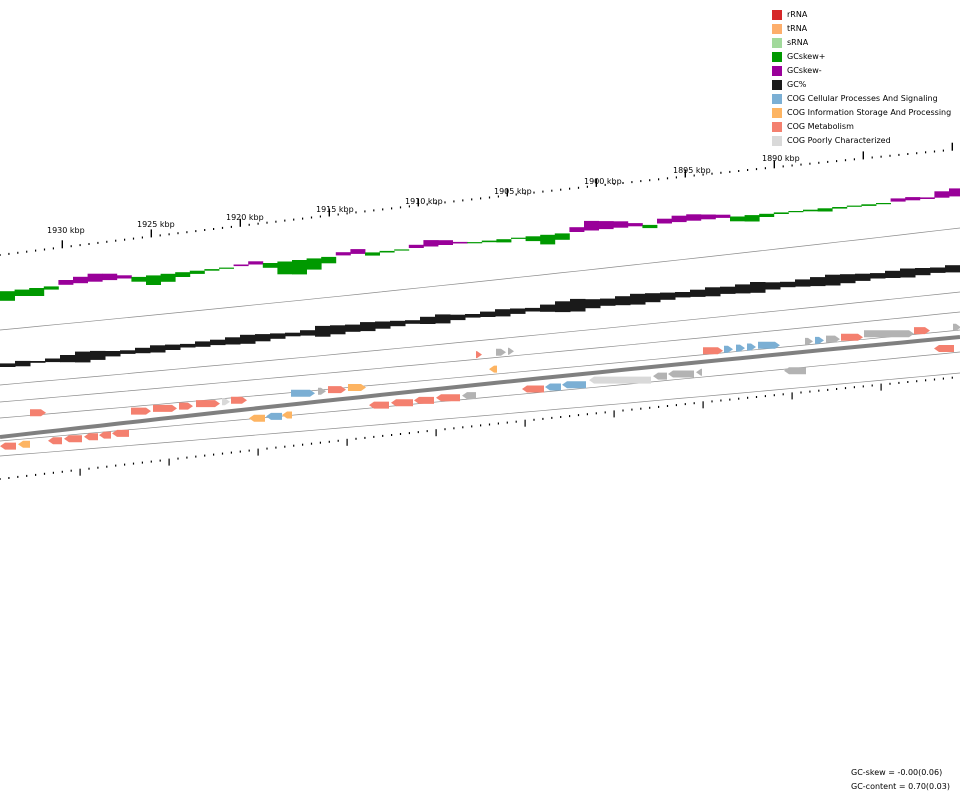 This screenshot has height=800, width=960. Describe the element at coordinates (777, 141) in the screenshot. I see `legend-swatch-cog-poorly` at that location.